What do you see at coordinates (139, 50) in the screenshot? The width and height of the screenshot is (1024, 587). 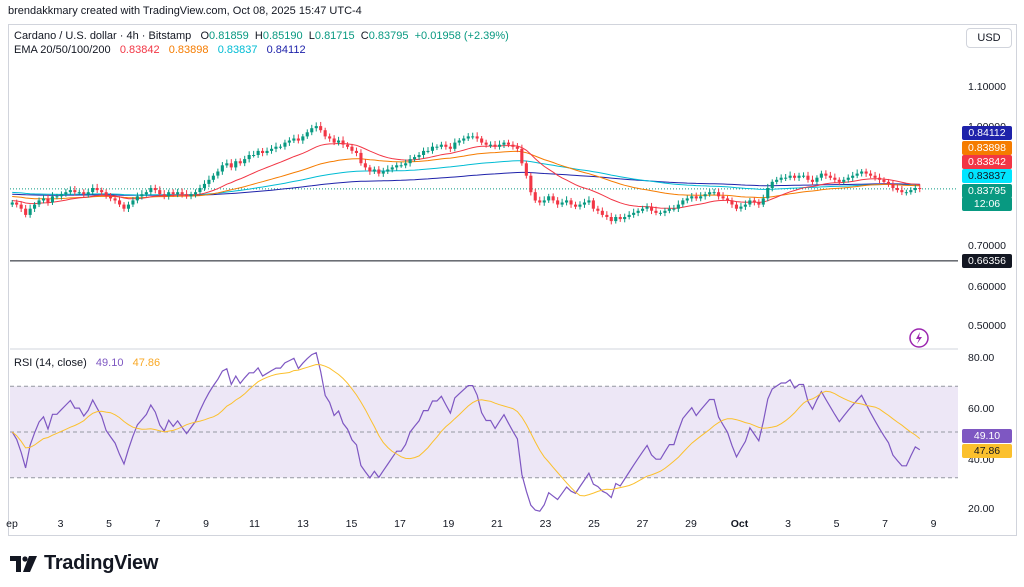 I see `ema20-value: 0.83842` at bounding box center [139, 50].